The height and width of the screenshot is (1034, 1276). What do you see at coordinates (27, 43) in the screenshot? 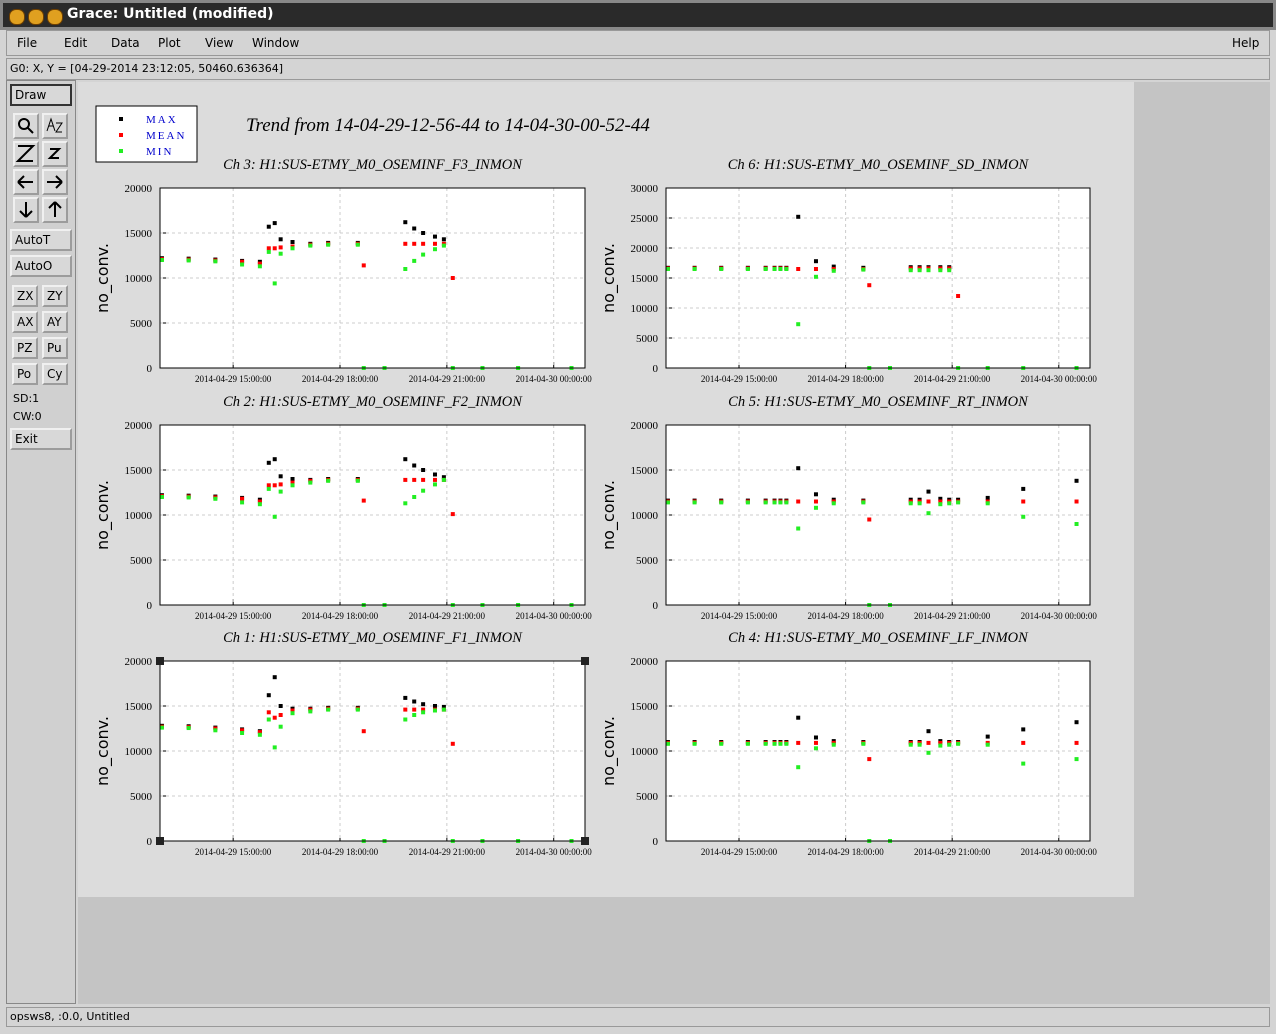
I see `menu-item: File` at bounding box center [27, 43].